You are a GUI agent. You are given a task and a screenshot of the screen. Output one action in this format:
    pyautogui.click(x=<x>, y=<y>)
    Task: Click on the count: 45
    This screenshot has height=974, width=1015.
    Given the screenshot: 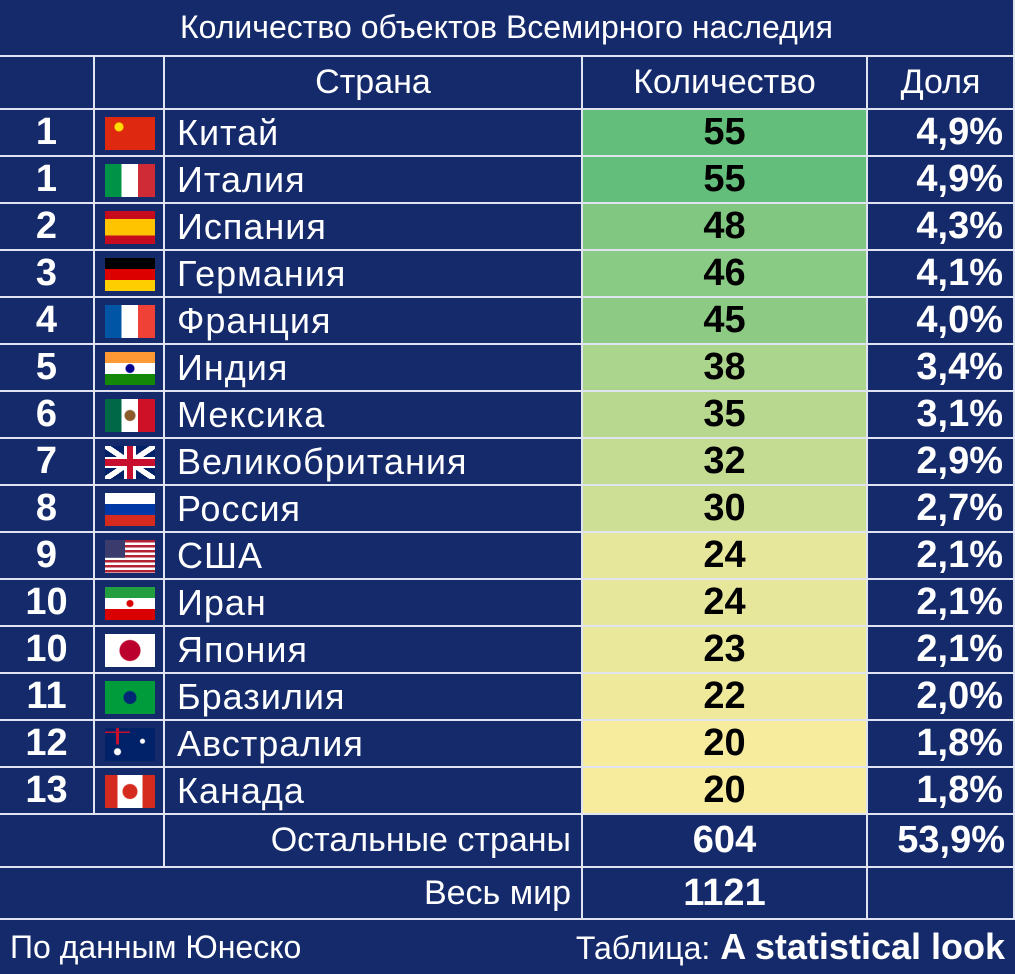 What is the action you would take?
    pyautogui.click(x=725, y=321)
    